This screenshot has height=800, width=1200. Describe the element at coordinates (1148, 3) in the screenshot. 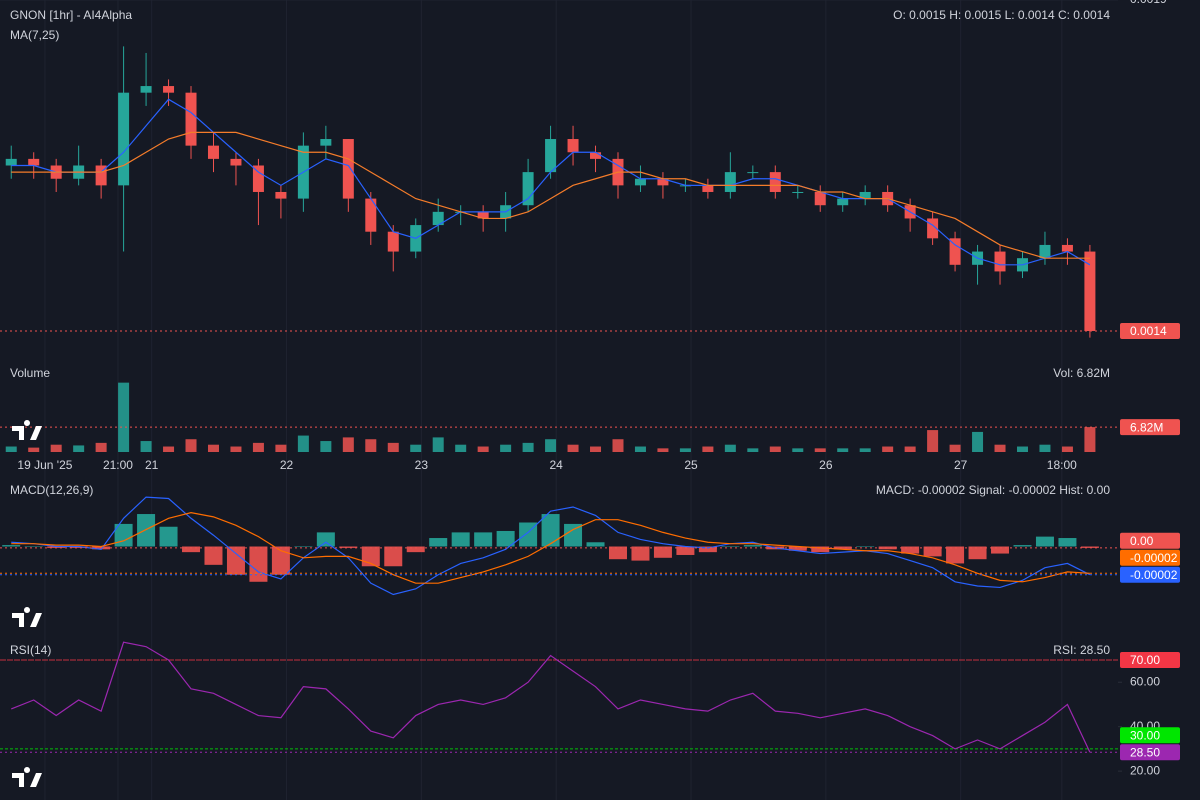

I see `y-tick-label: 0.0019` at that location.